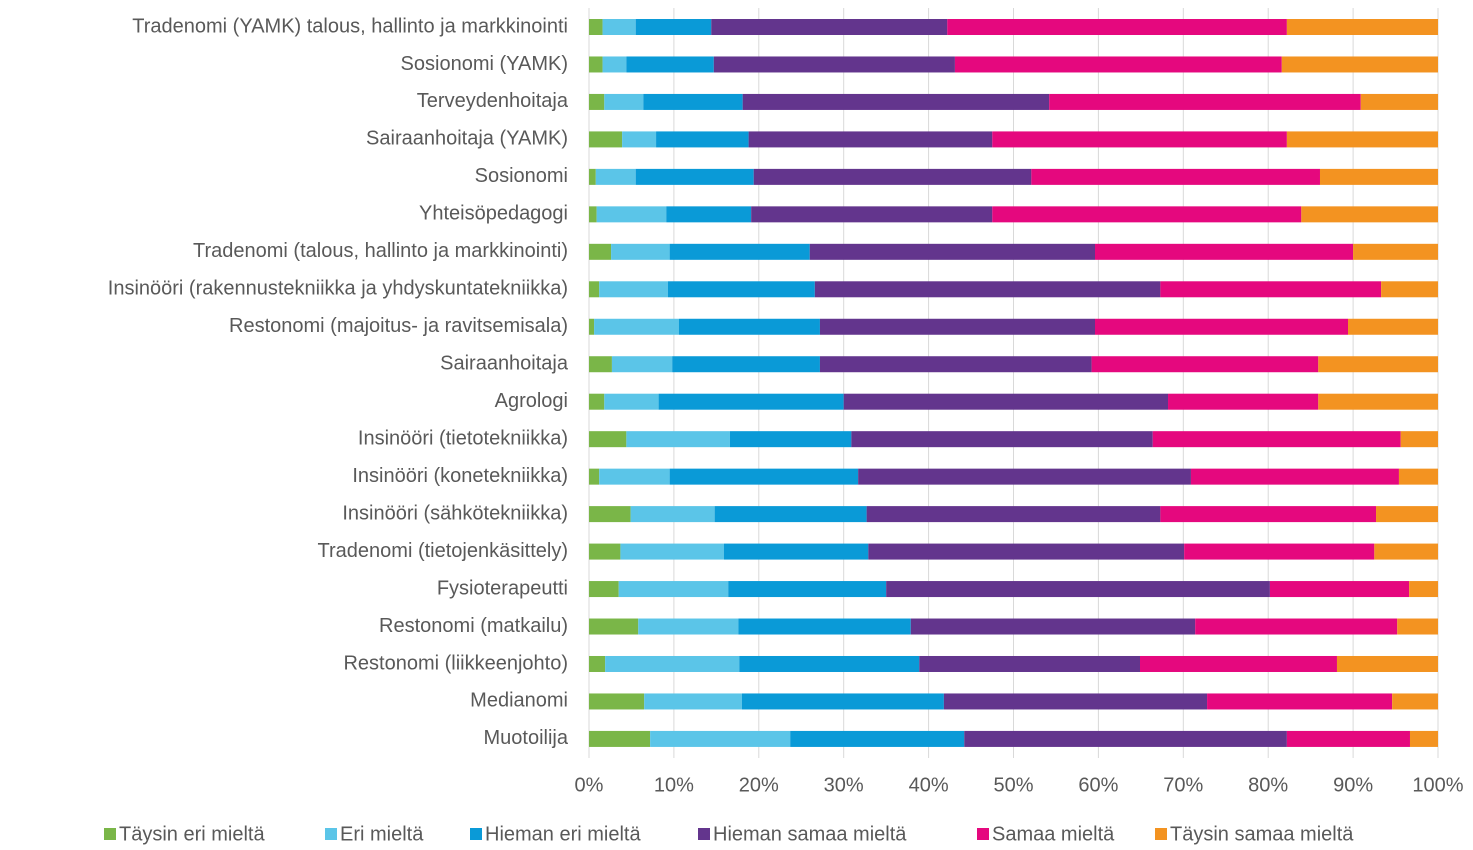 This screenshot has width=1473, height=850. Describe the element at coordinates (1353, 785) in the screenshot. I see `x-tick-label: 90%` at that location.